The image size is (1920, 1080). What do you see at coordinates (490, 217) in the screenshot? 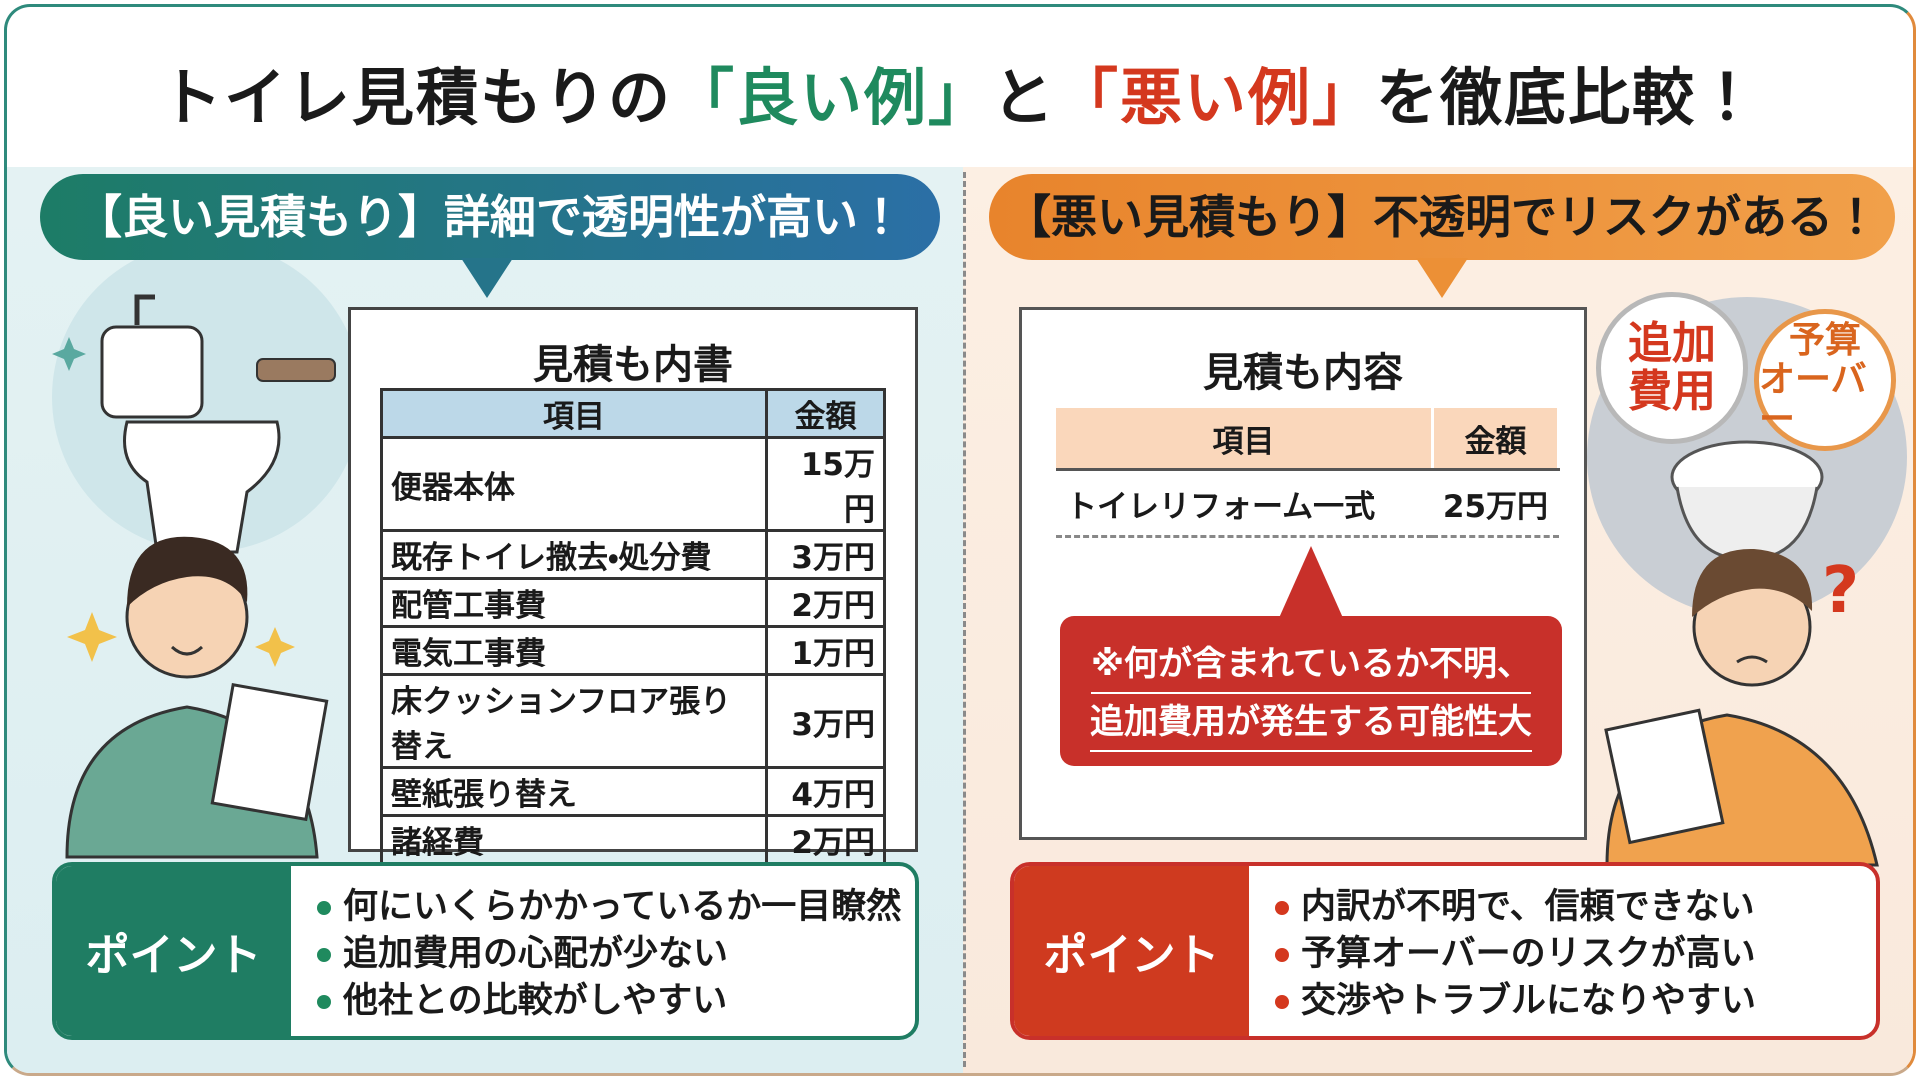
I see `good-banner: 【良い見積もり】詳細で透明性が高い！` at bounding box center [490, 217].